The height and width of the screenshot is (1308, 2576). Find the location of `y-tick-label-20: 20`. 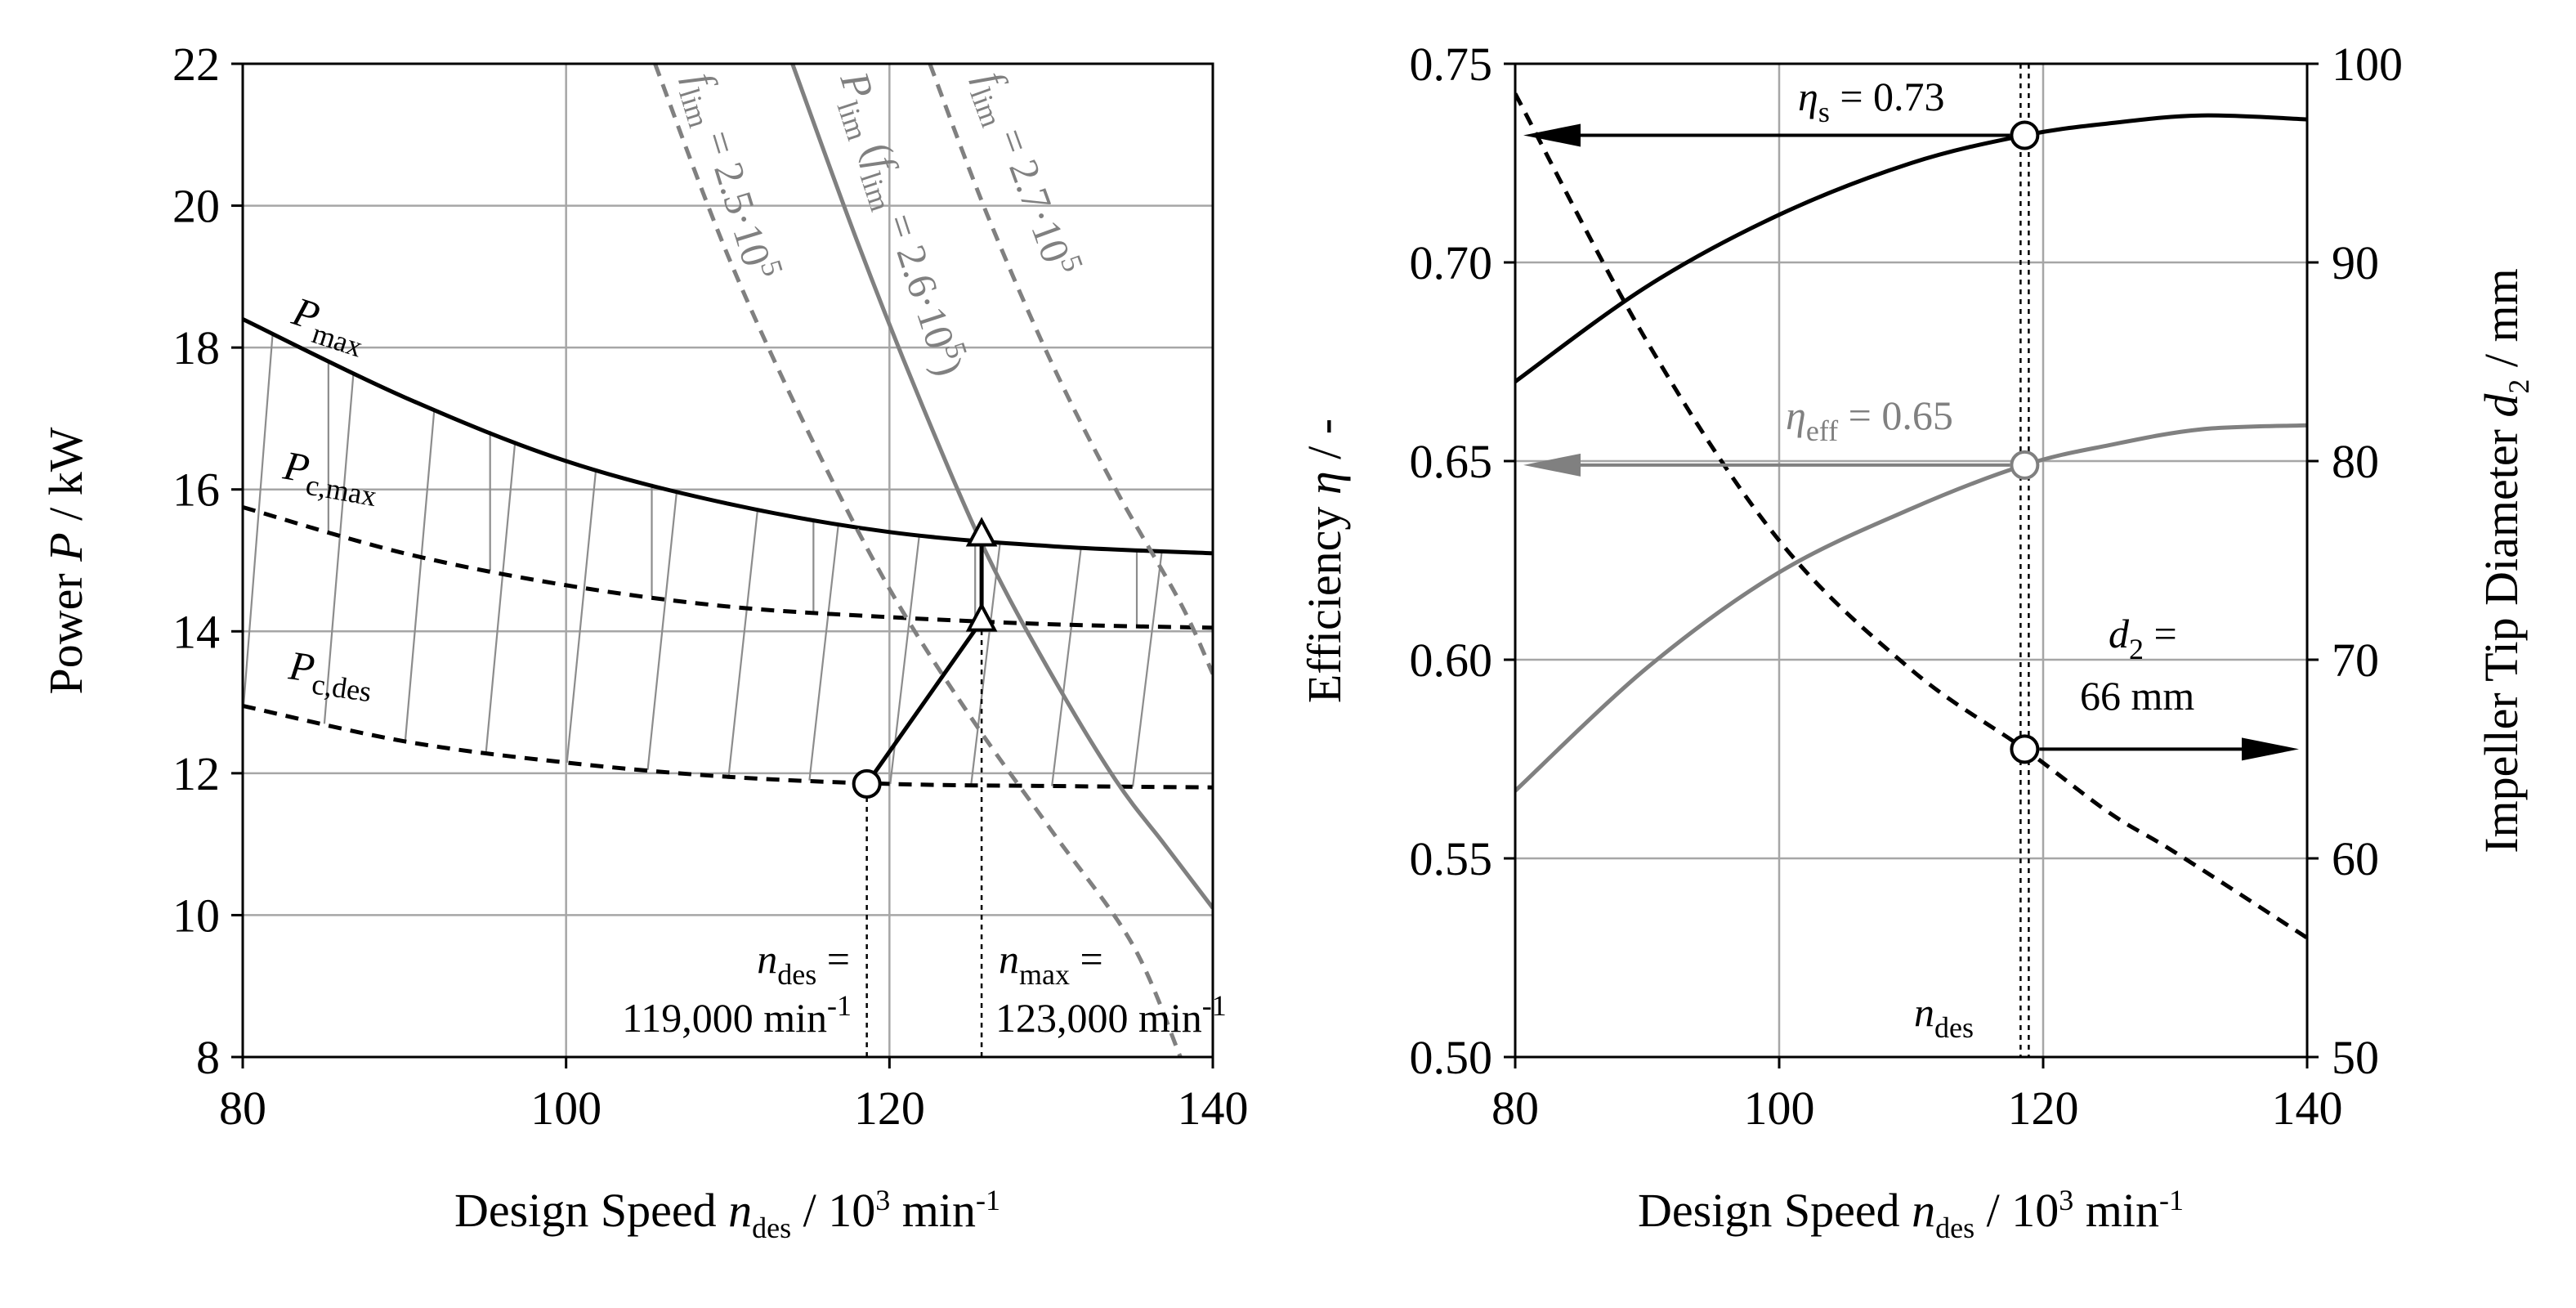

y-tick-label-20: 20 is located at coordinates (196, 206).